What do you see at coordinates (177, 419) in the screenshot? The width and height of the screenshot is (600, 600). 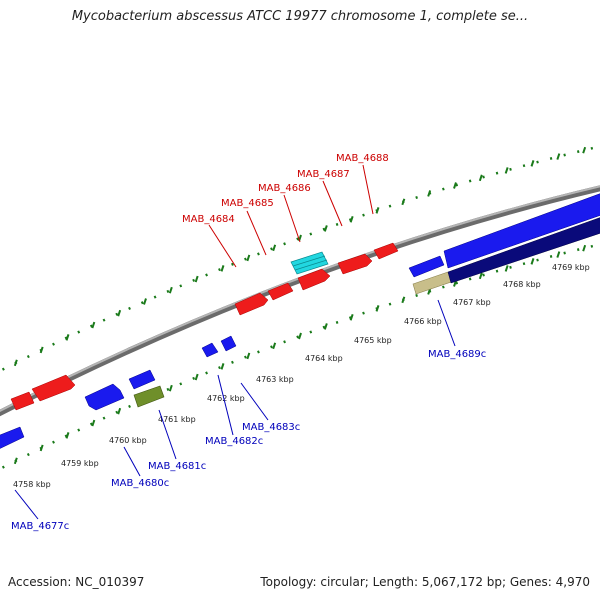 I see `kbp-label: 4761 kbp` at bounding box center [177, 419].